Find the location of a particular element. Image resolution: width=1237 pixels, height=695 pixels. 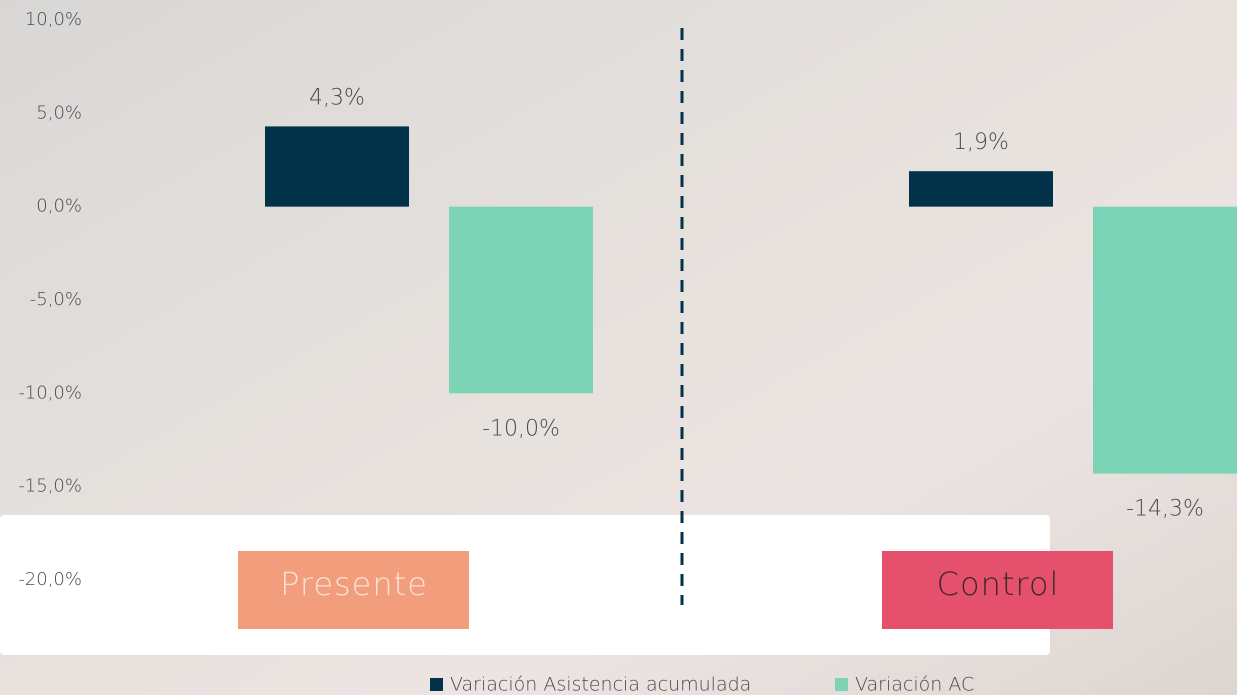

legend-label: Variación AC is located at coordinates (914, 684).